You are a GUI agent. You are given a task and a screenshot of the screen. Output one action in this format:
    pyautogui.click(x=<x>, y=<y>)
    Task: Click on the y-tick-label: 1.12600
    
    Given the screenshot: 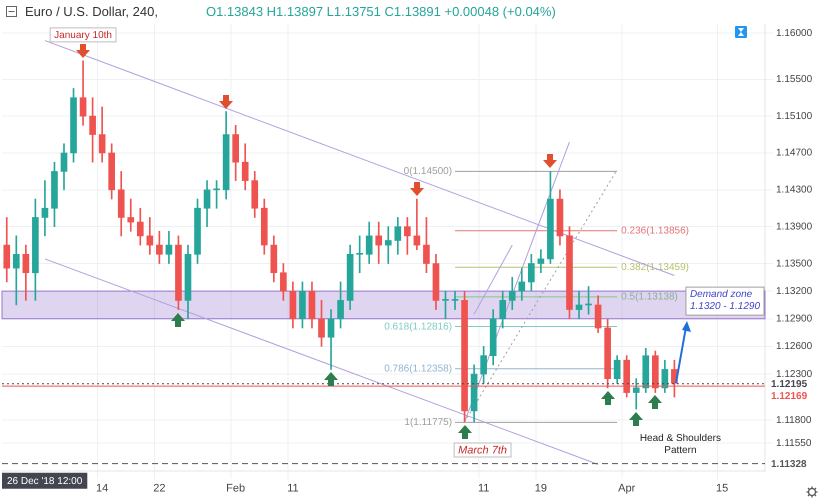 What is the action you would take?
    pyautogui.click(x=794, y=346)
    